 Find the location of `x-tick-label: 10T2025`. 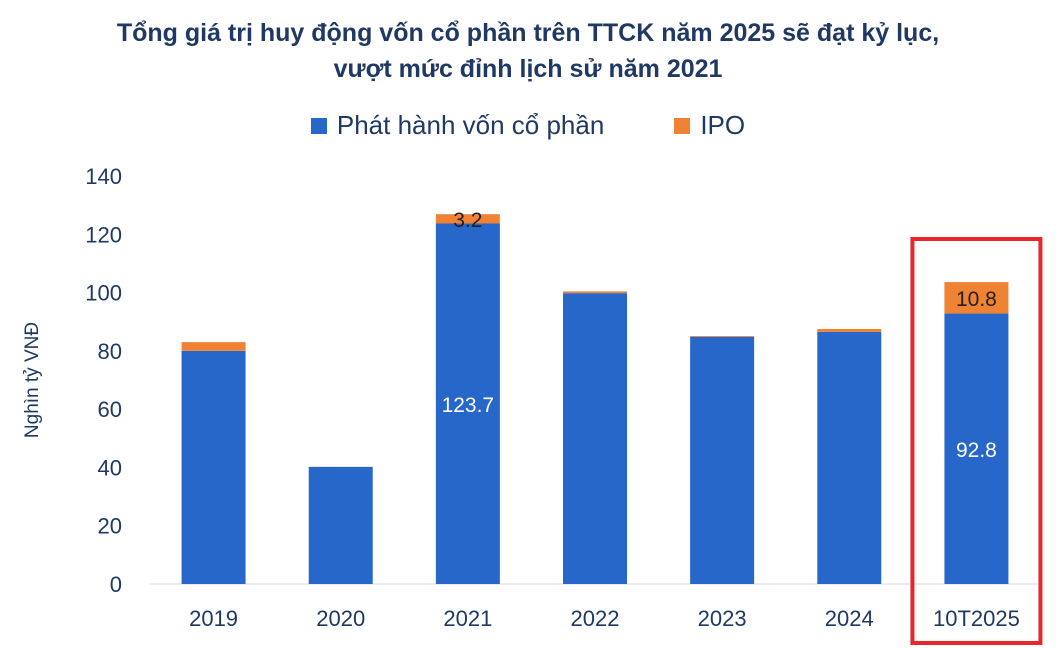

x-tick-label: 10T2025 is located at coordinates (976, 618).